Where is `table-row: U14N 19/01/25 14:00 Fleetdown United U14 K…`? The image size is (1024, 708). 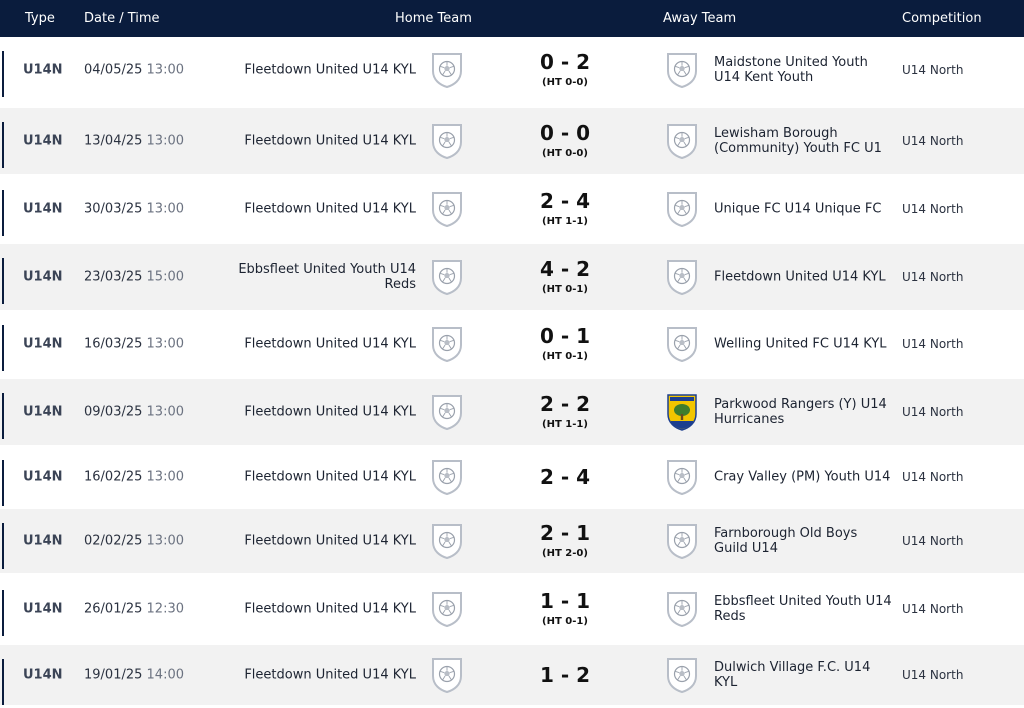
table-row: U14N 19/01/25 14:00 Fleetdown United U14 K… is located at coordinates (512, 675).